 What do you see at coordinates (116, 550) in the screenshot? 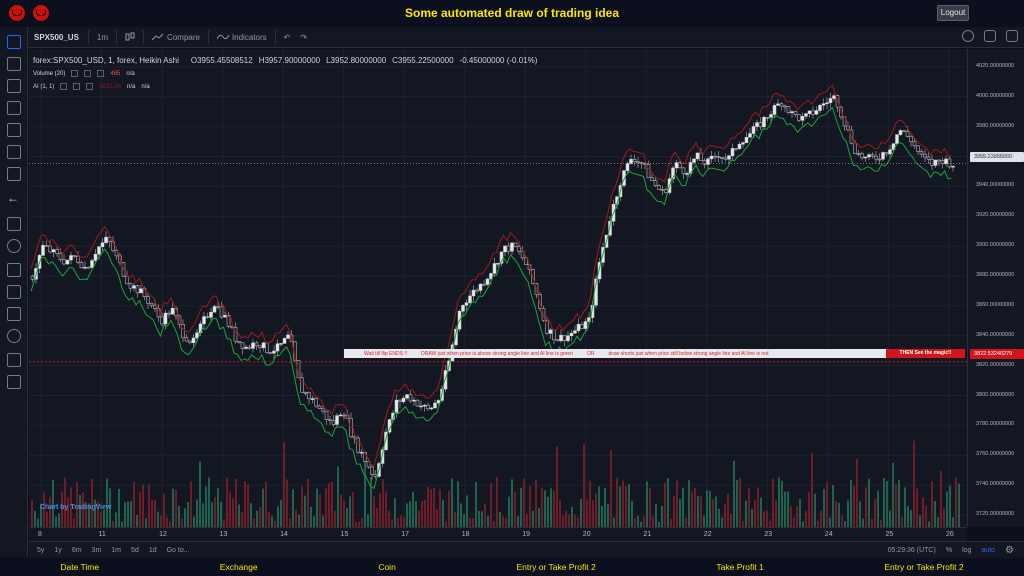
I see `range-1m: 1m` at bounding box center [116, 550].